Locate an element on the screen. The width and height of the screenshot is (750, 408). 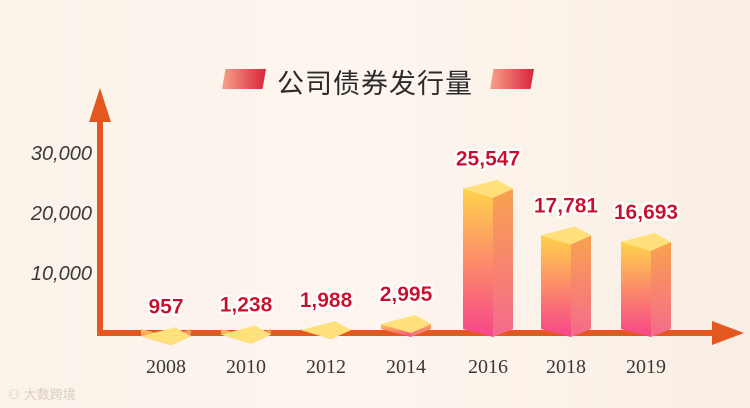
bar-side-2018 is located at coordinates (581, 286).